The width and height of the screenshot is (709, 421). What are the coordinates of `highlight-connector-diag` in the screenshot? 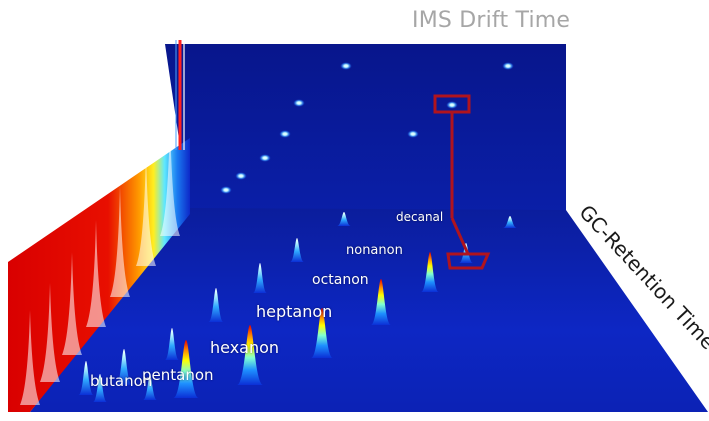 It's located at (460, 236).